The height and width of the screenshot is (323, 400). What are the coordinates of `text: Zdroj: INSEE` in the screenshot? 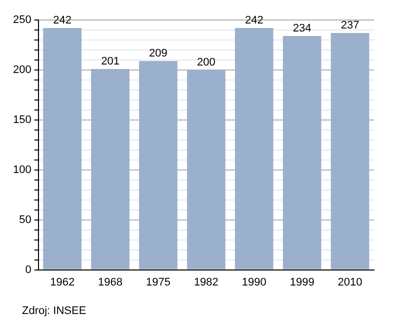 It's located at (54, 311).